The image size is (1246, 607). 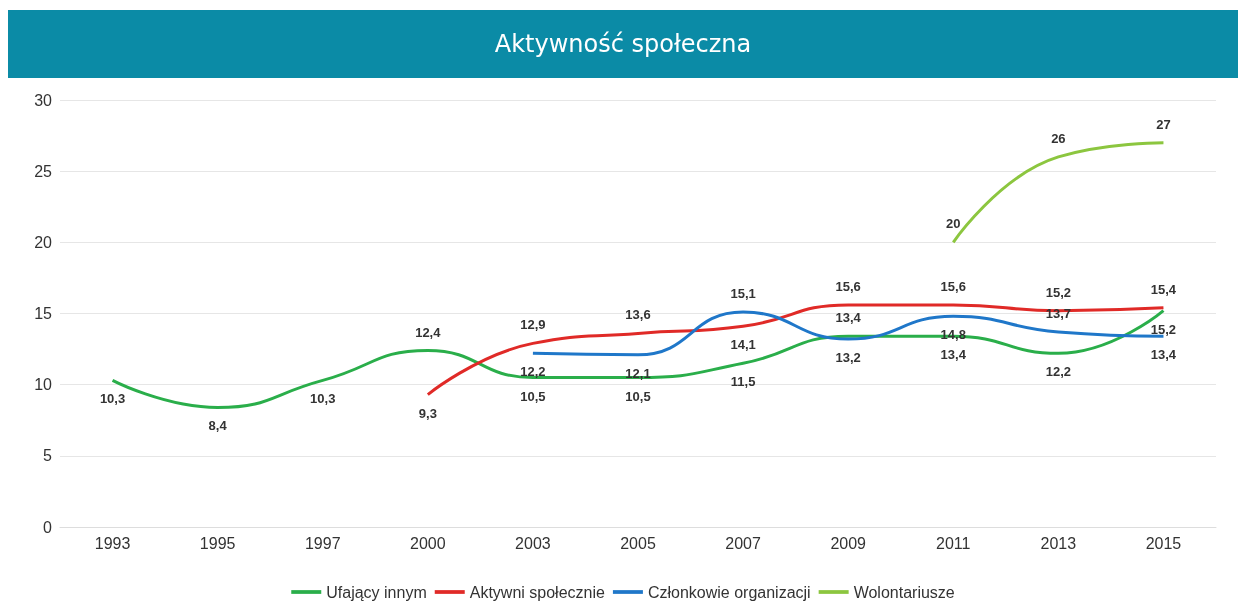 I want to click on y-tick-label: 0, so click(x=48, y=527).